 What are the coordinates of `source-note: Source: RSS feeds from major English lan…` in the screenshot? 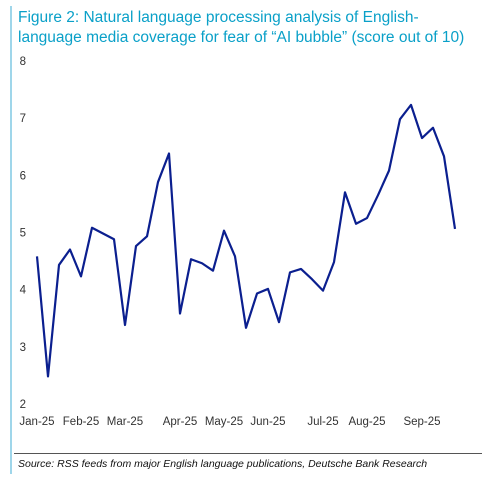 It's located at (223, 464).